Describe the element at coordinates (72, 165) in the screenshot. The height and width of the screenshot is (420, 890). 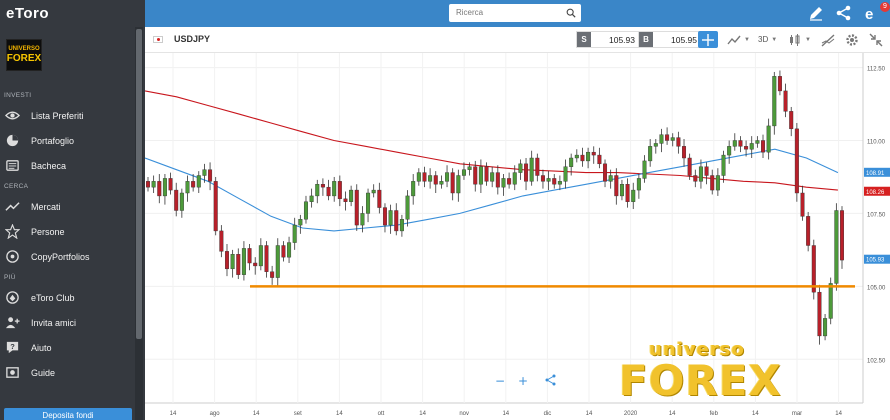
I see `sidebar-item-feed: Bacheca` at that location.